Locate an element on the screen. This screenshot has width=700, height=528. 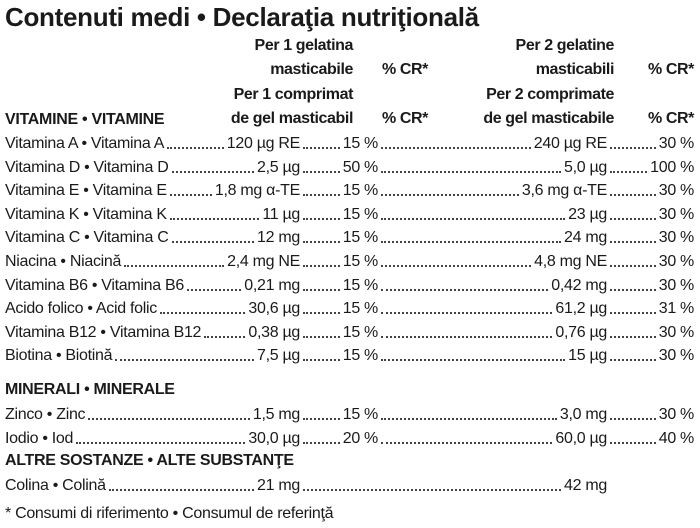
value-per-1: 30,0 µg is located at coordinates (274, 438).